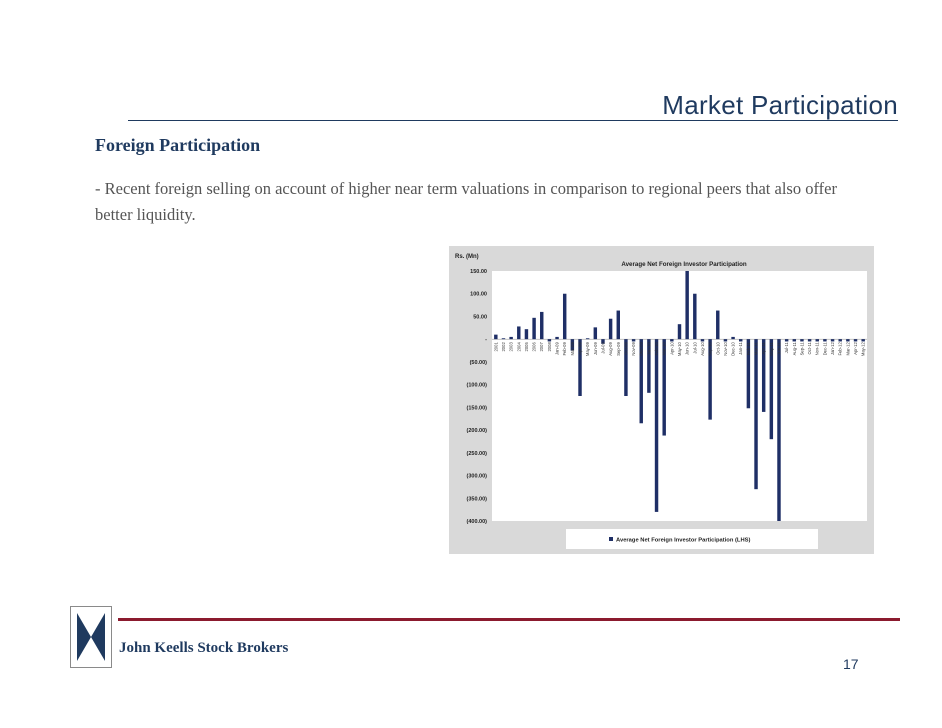  I want to click on y-tick-label: -, so click(486, 340).